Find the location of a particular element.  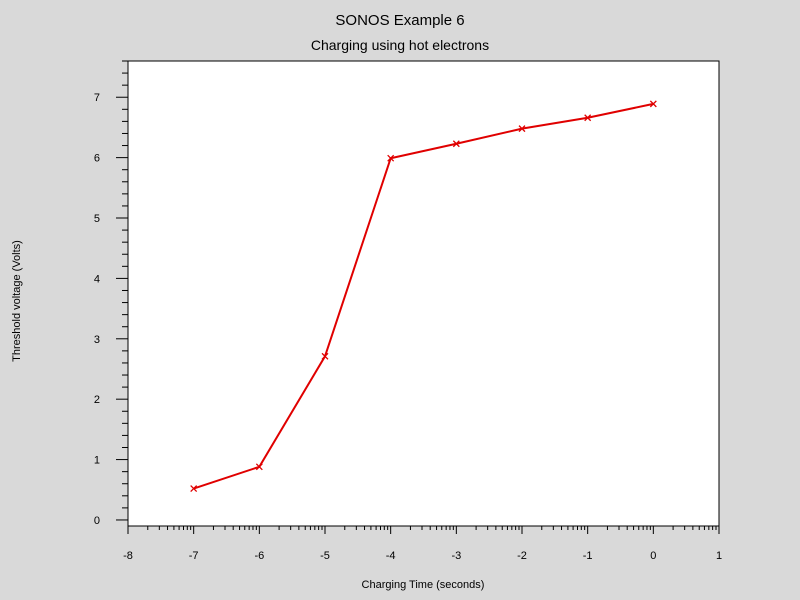

y-tick-label: 0 is located at coordinates (97, 521).